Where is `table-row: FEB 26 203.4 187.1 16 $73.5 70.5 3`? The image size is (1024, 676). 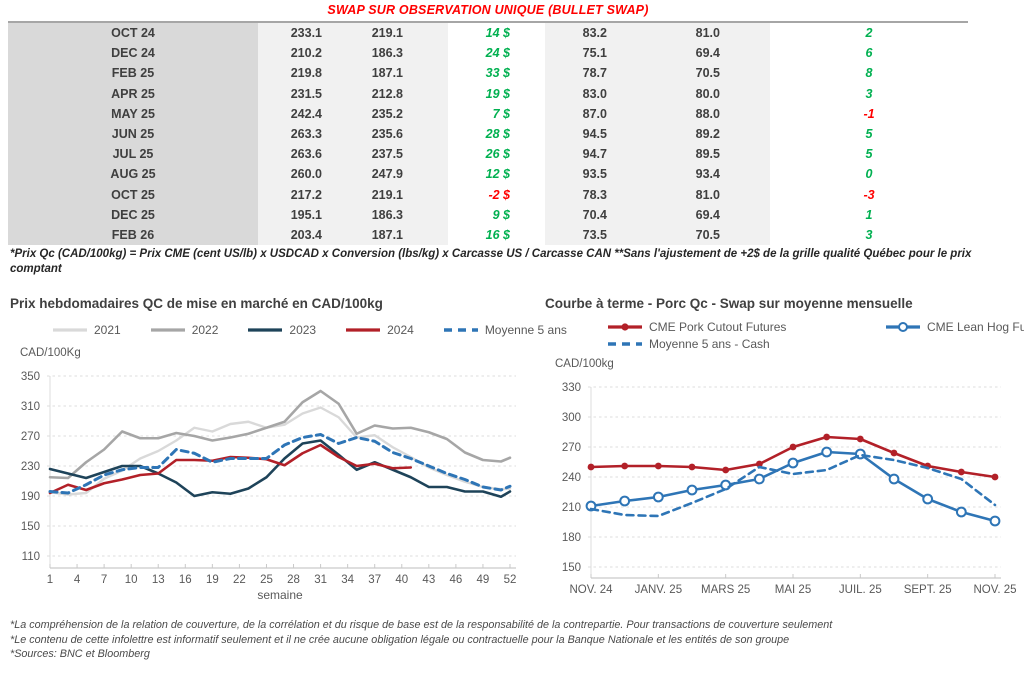
table-row: FEB 26 203.4 187.1 16 $73.5 70.5 3 is located at coordinates (488, 235).